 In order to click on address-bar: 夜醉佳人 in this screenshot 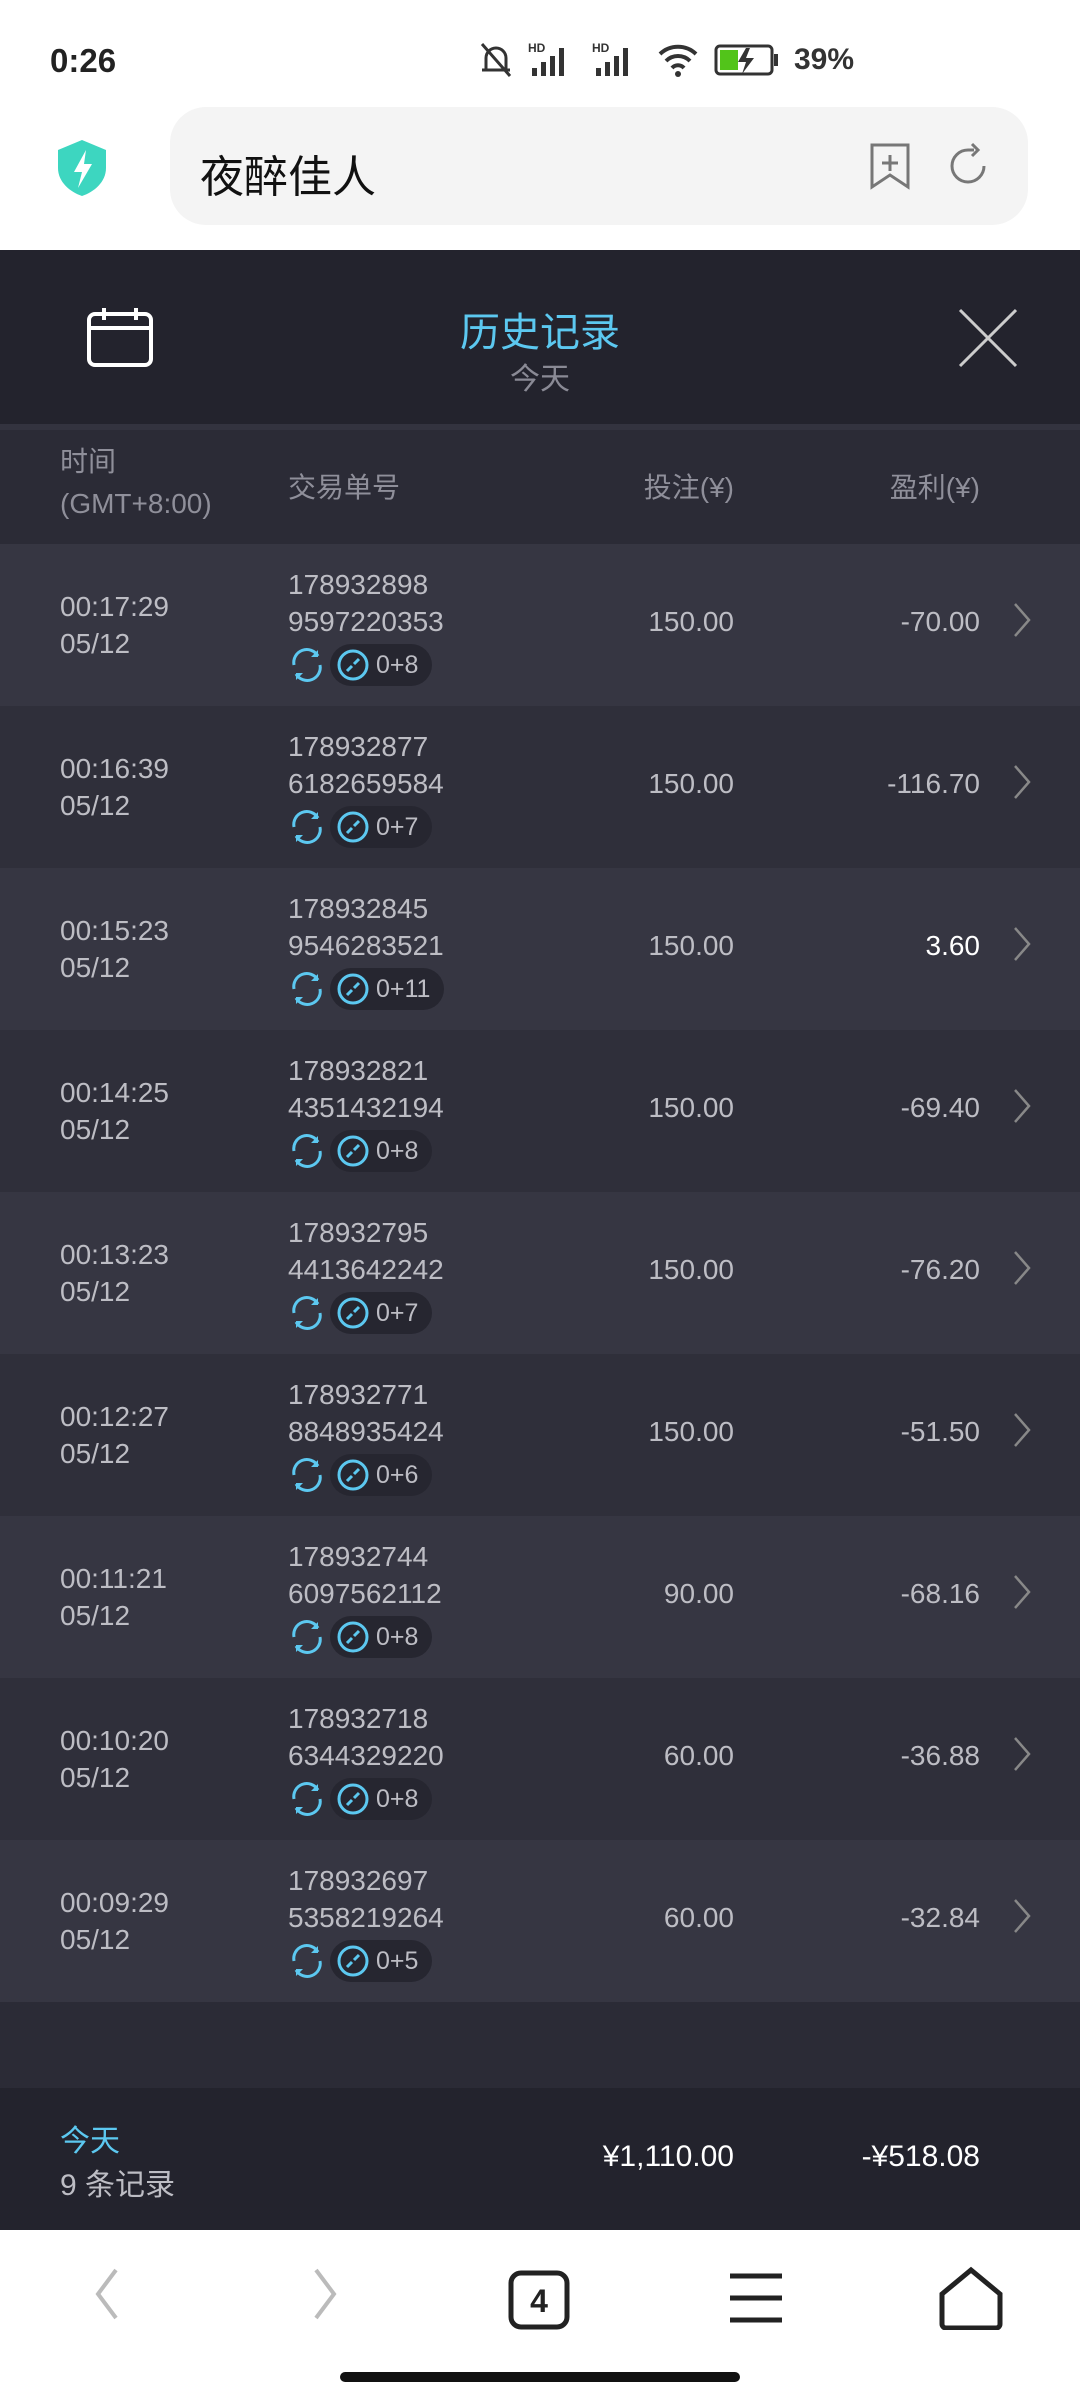, I will do `click(599, 166)`.